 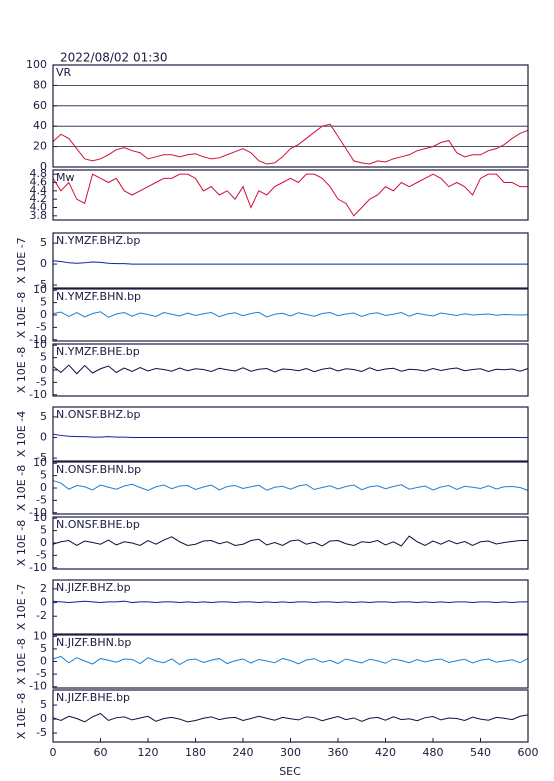 What do you see at coordinates (43, 588) in the screenshot?
I see `y-tick-label: 2` at bounding box center [43, 588].